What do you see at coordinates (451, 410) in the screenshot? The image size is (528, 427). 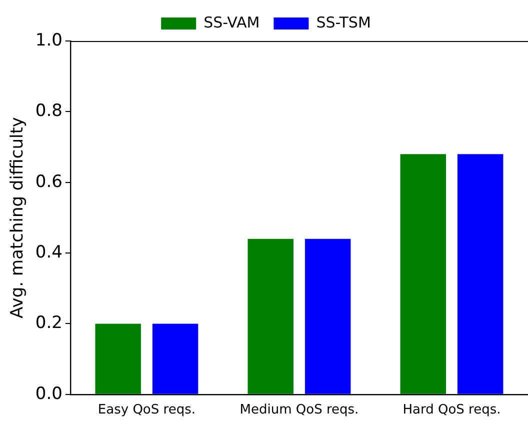 I see `x-tick-label: Hard QoS reqs.` at bounding box center [451, 410].